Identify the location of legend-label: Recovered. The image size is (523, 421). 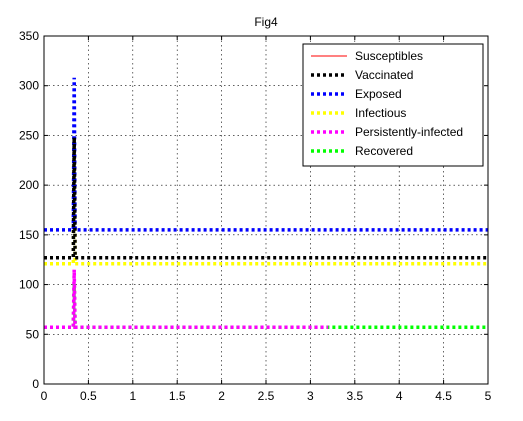
(384, 151).